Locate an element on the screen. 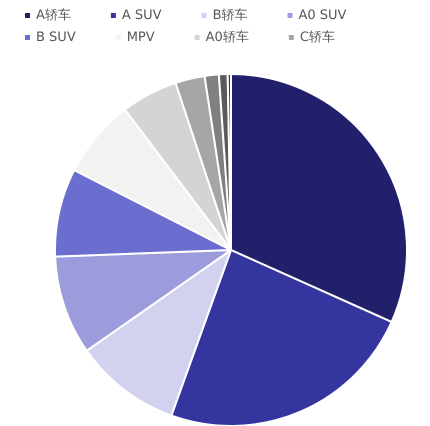  legend-label: B SUV is located at coordinates (56, 37).